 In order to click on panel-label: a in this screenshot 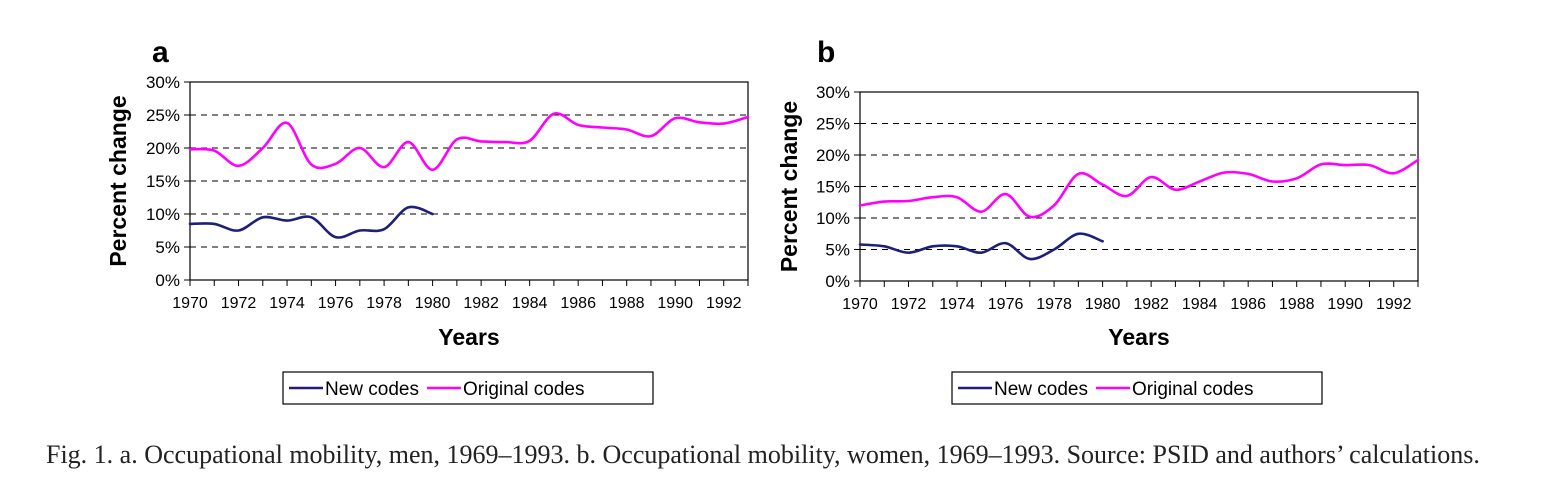, I will do `click(160, 52)`.